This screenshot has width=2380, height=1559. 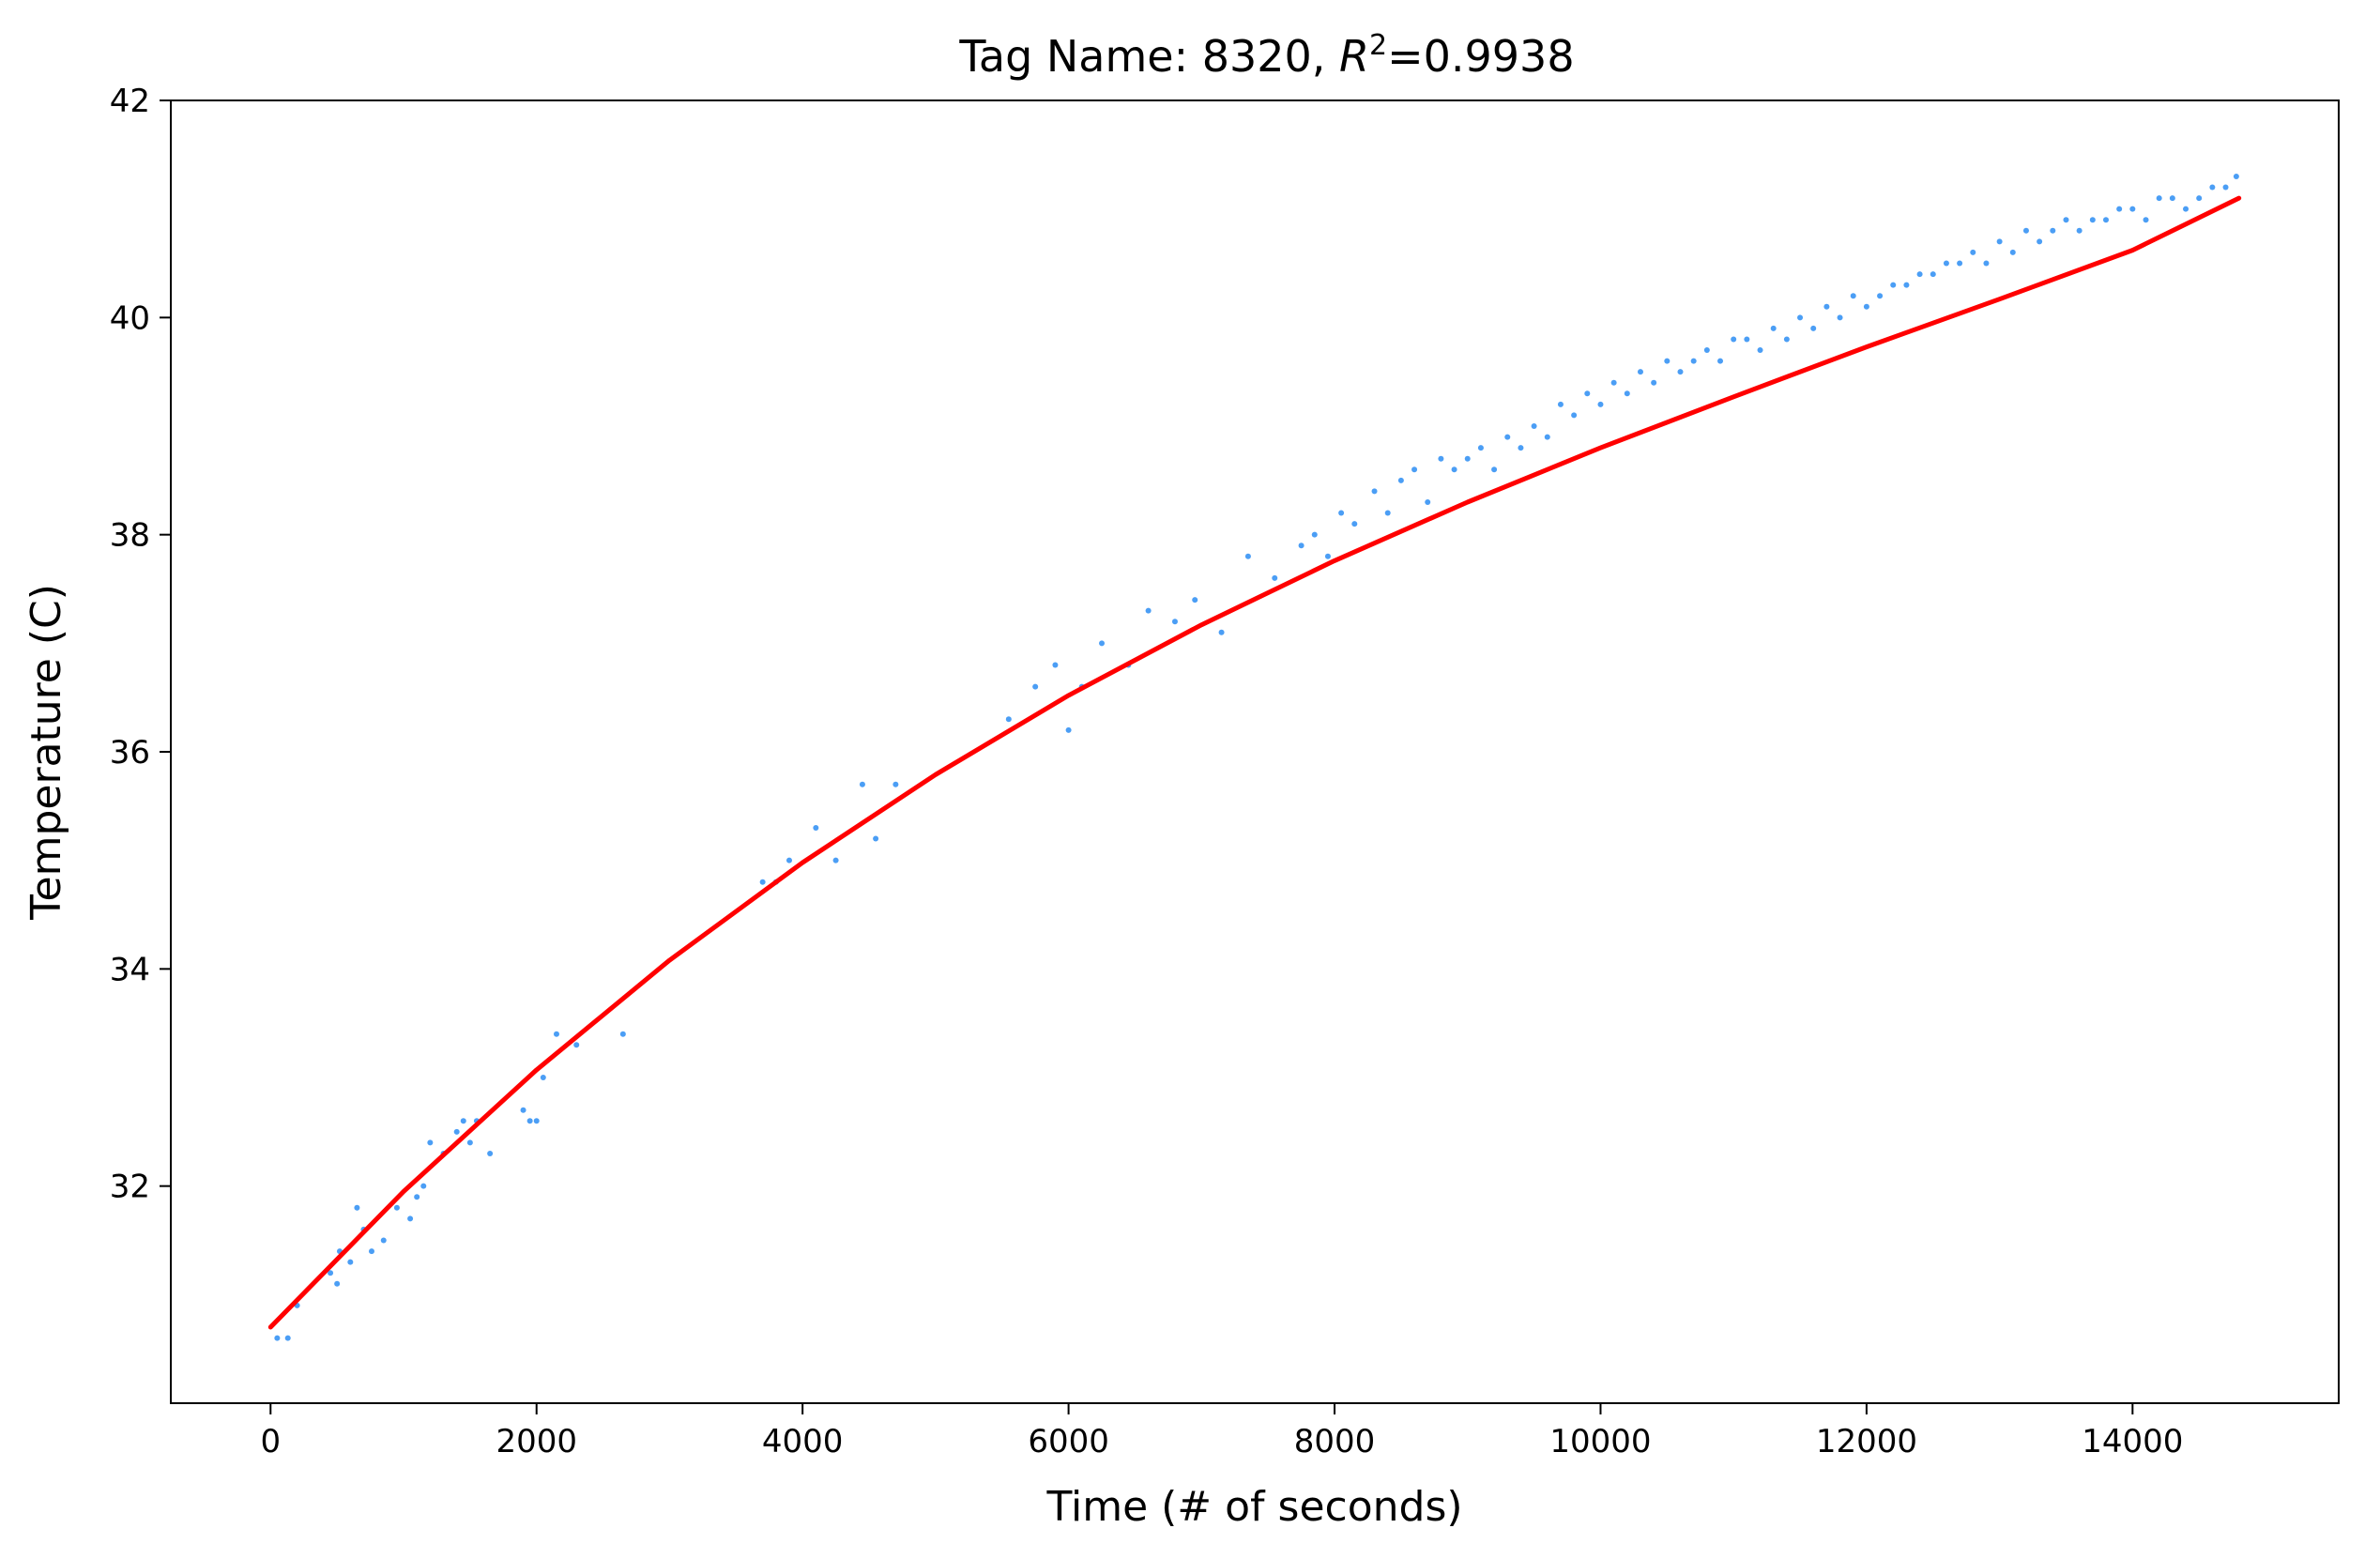 I want to click on title-superscript: 2, so click(x=1378, y=45).